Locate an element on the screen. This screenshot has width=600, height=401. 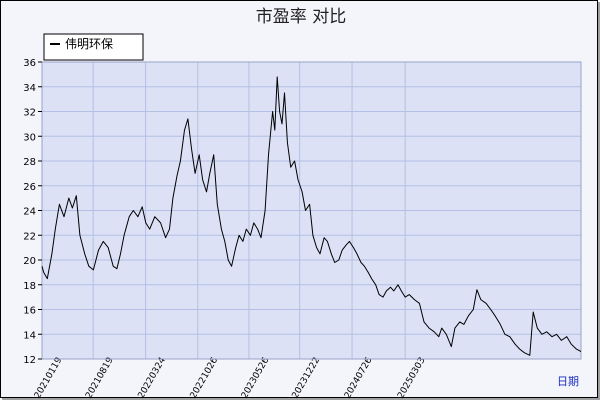
y-tick-label: 28 is located at coordinates (29, 162).